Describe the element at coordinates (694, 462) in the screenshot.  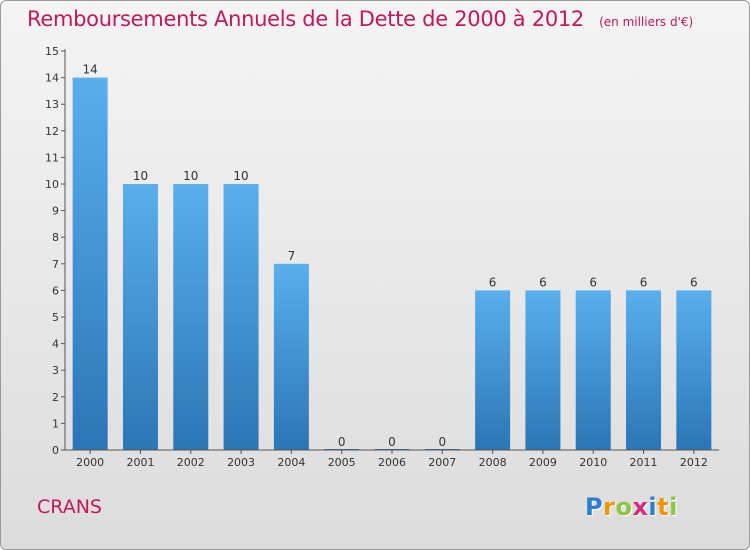
I see `x-tick-label: 2012` at that location.